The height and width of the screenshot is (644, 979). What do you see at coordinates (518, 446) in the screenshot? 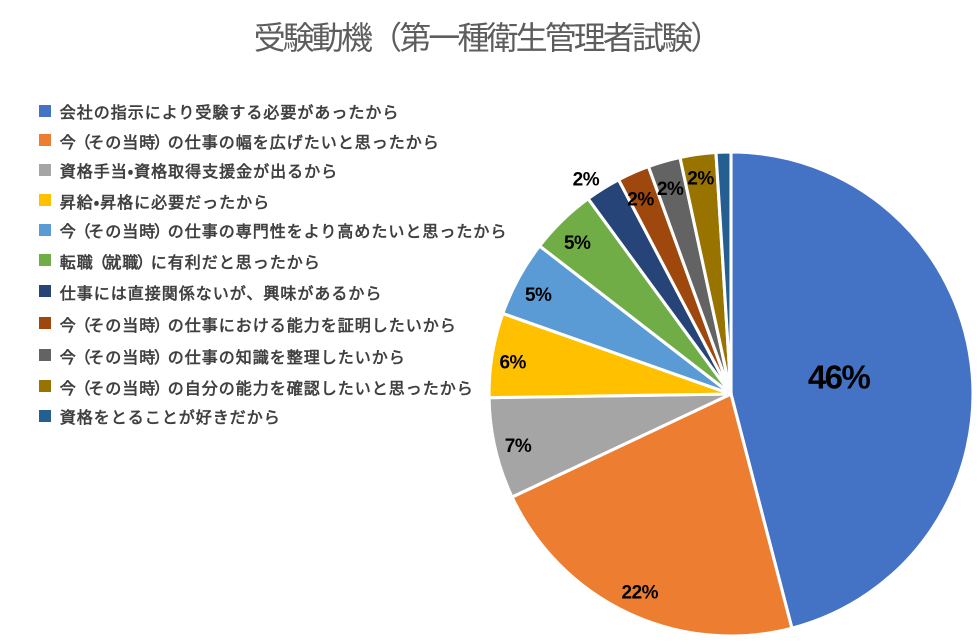
I see `svg-text: 7%` at bounding box center [518, 446].